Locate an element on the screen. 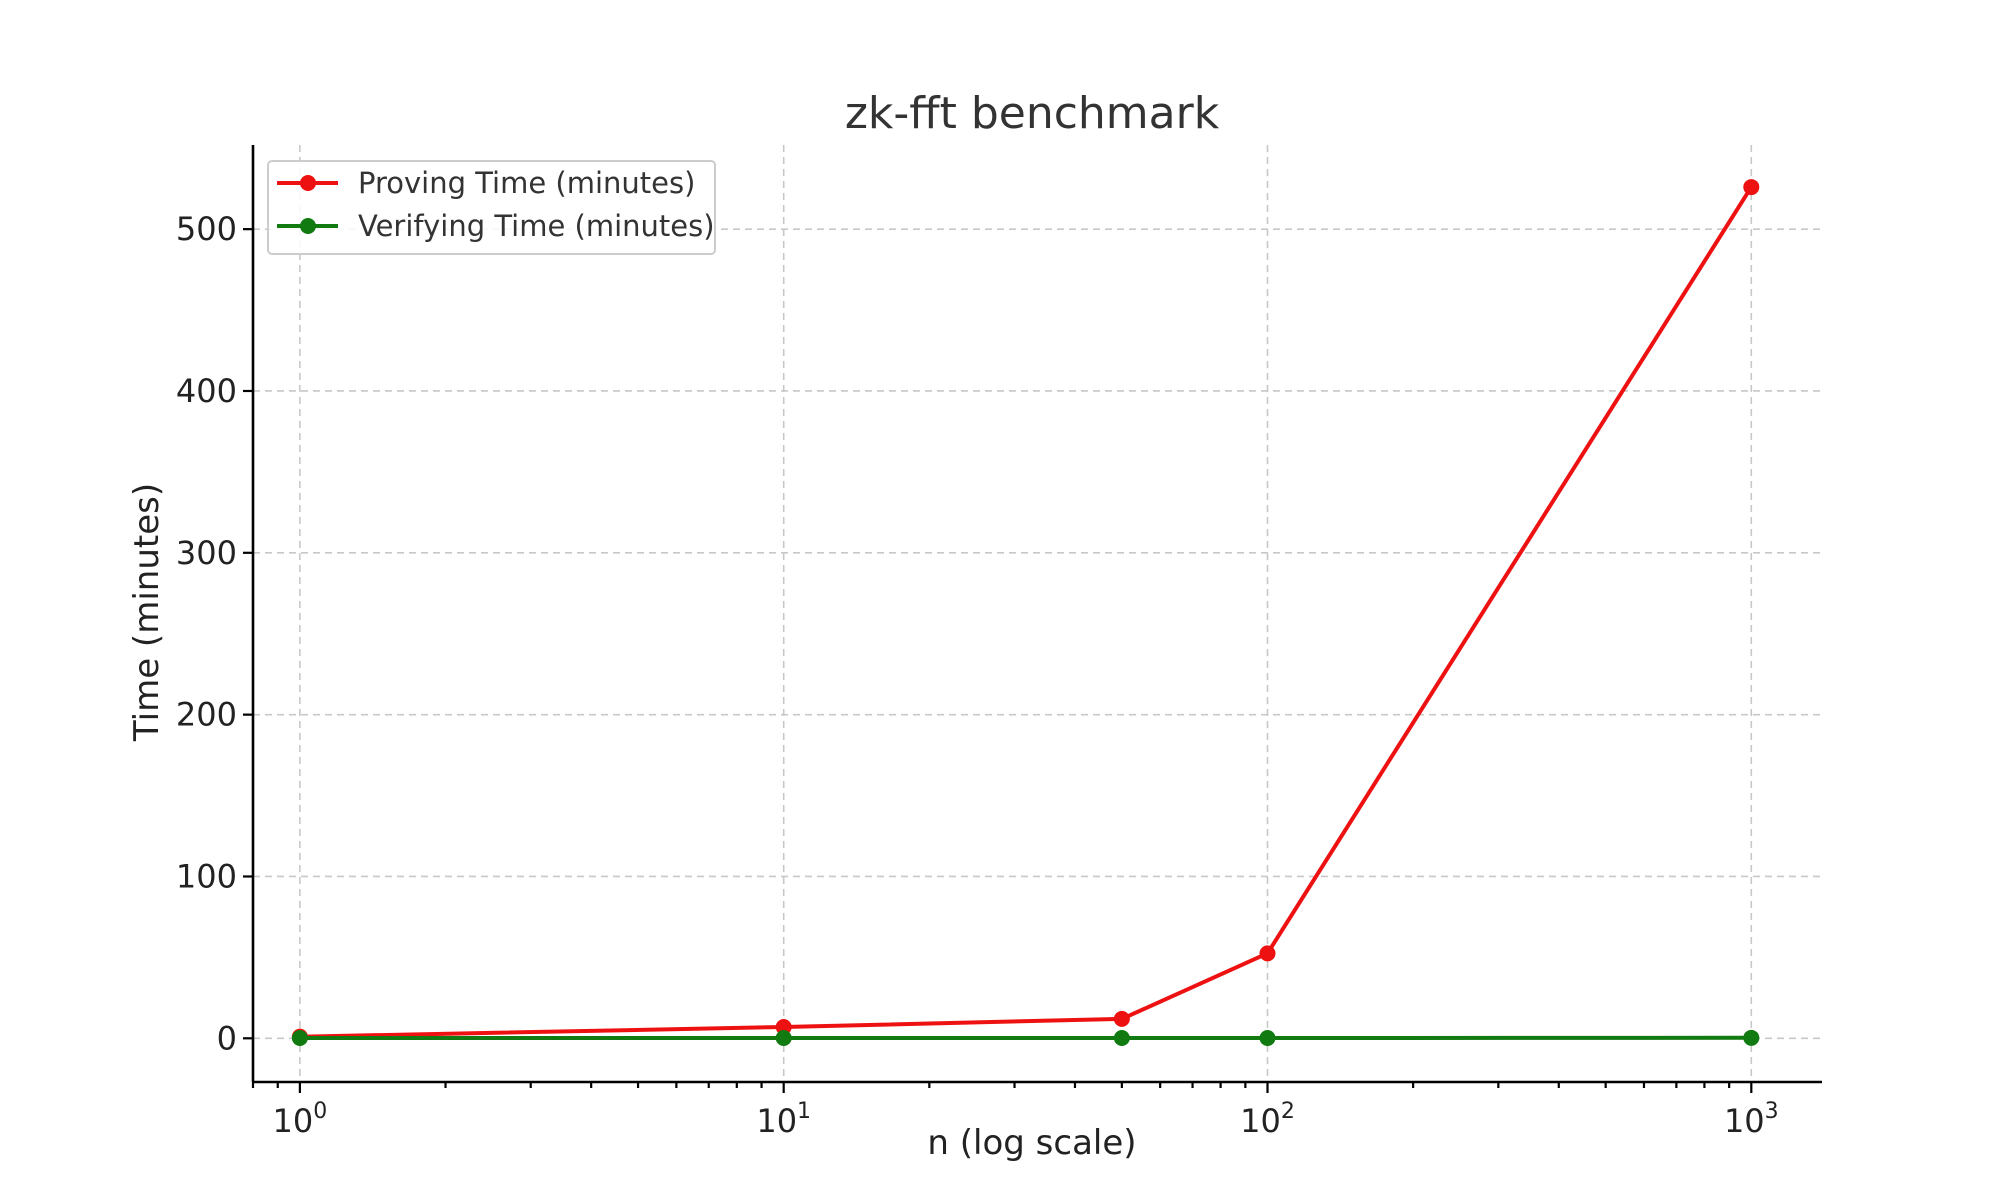 Image resolution: width=2000 pixels, height=1200 pixels. x-tick-label: 10³ is located at coordinates (1751, 1119).